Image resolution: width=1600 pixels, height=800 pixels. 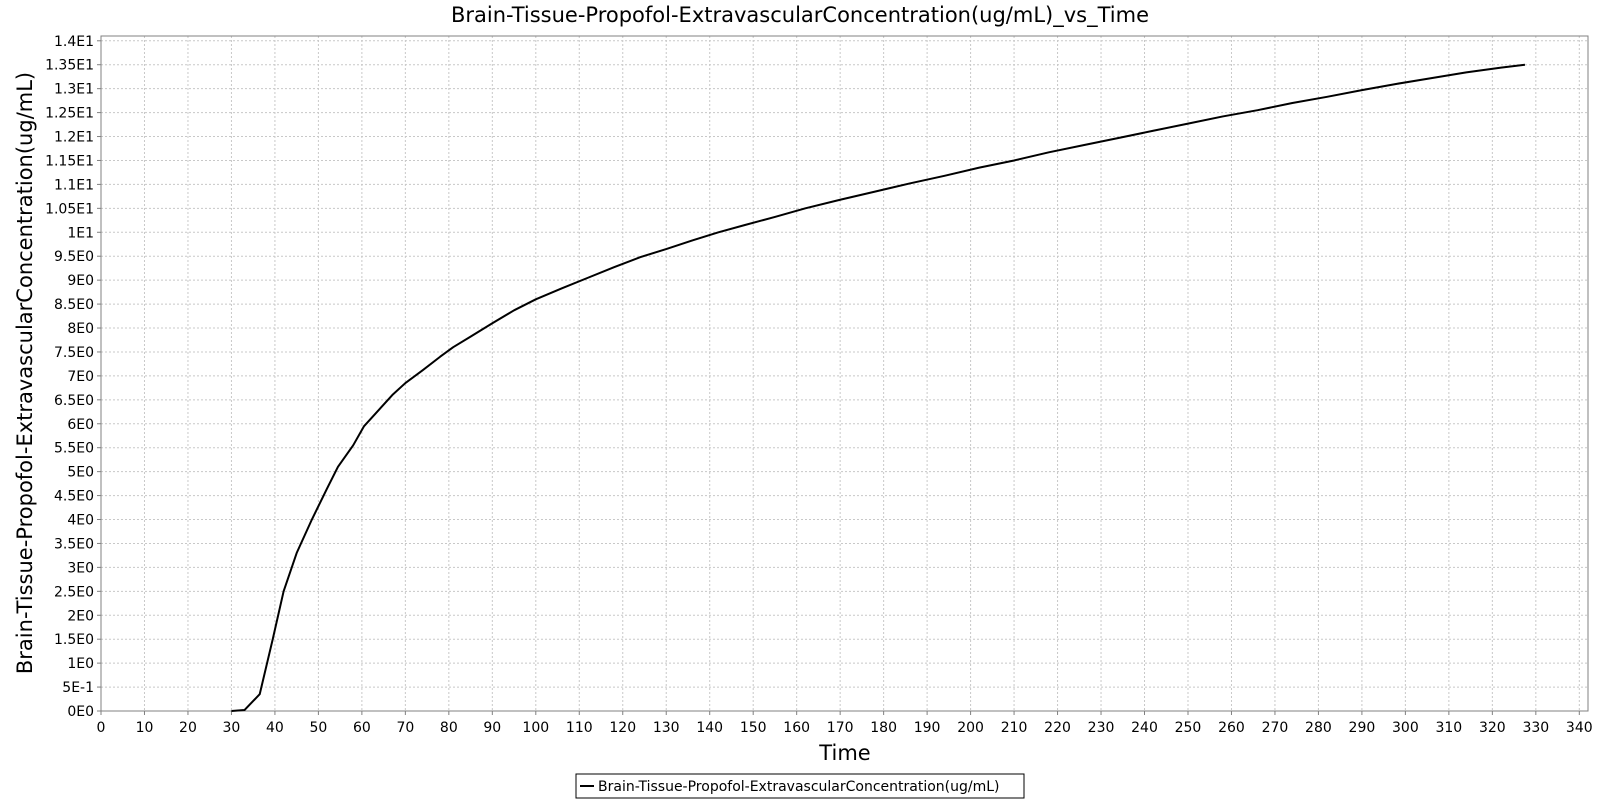 What do you see at coordinates (69, 161) in the screenshot?
I see `y-tick-label: 1.15E1` at bounding box center [69, 161].